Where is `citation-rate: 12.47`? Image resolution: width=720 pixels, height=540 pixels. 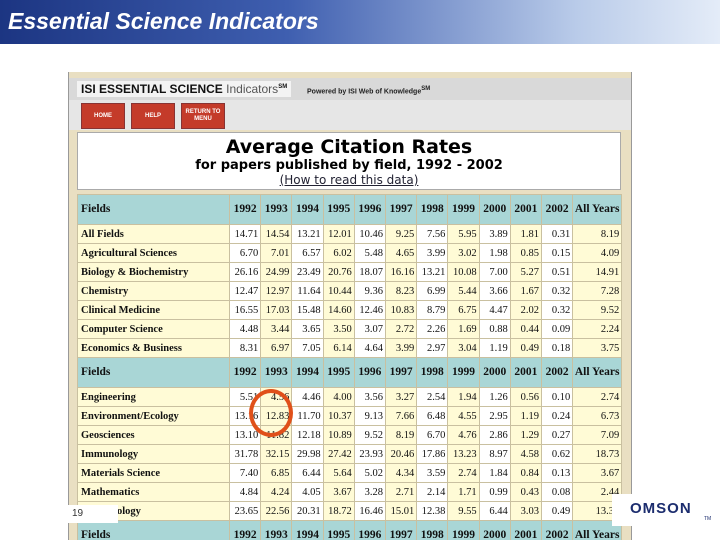 citation-rate: 12.47 is located at coordinates (245, 291).